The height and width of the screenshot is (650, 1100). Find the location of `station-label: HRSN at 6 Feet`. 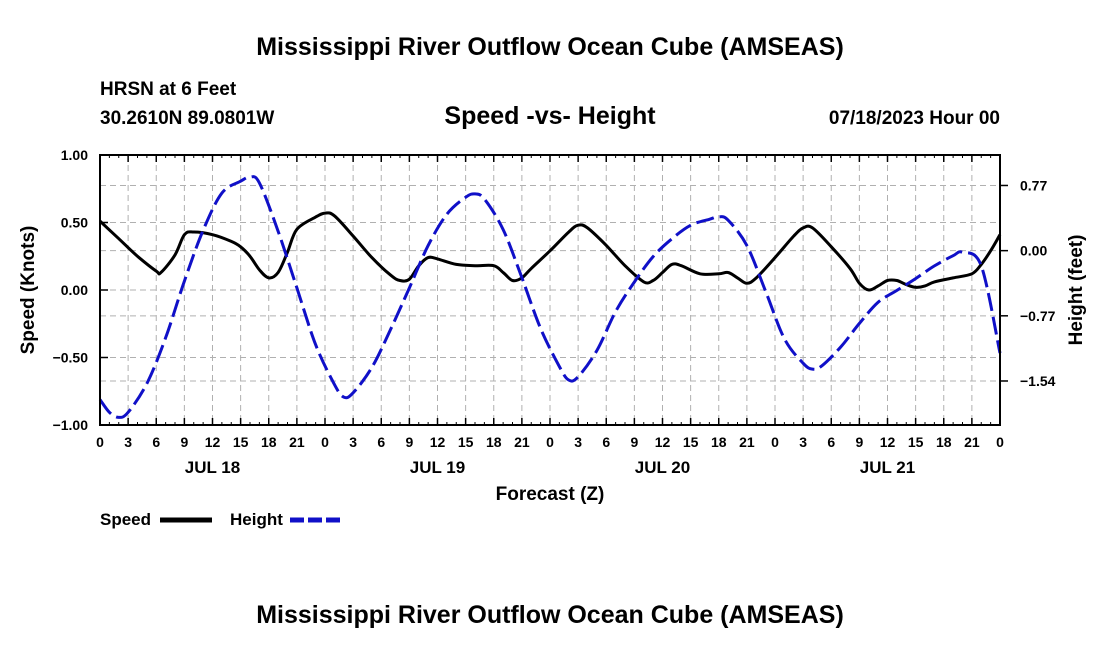

station-label: HRSN at 6 Feet is located at coordinates (168, 89).